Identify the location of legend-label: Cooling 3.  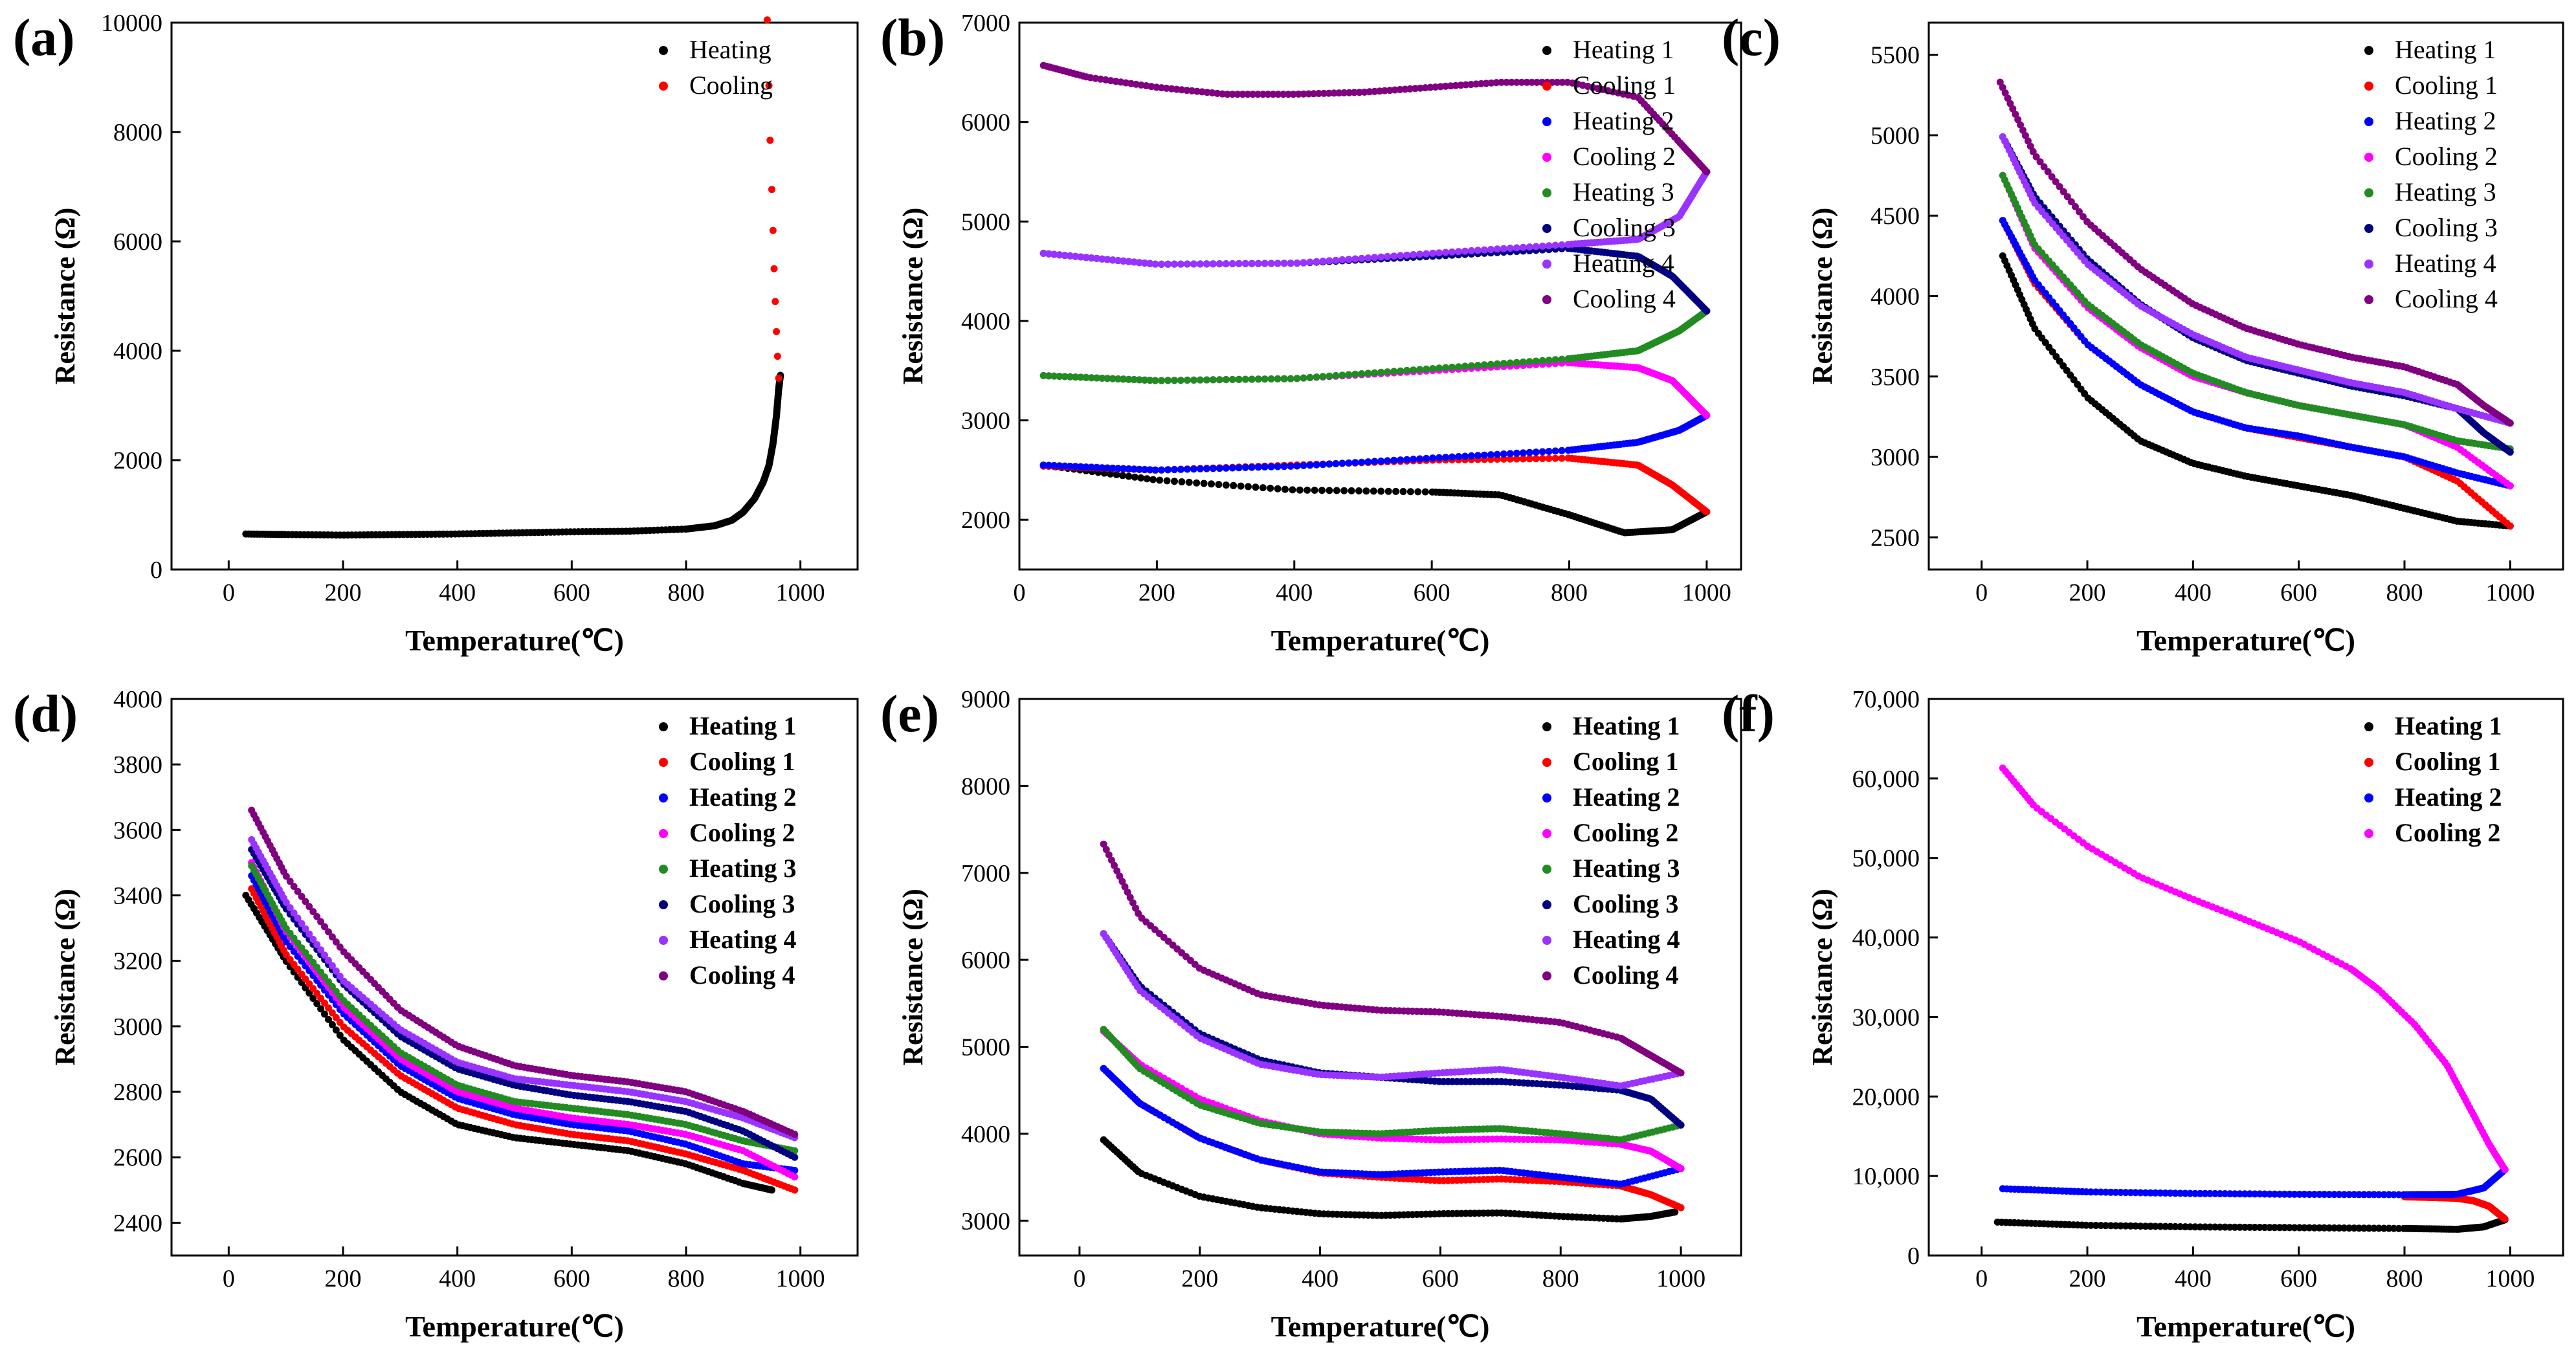
(1624, 228).